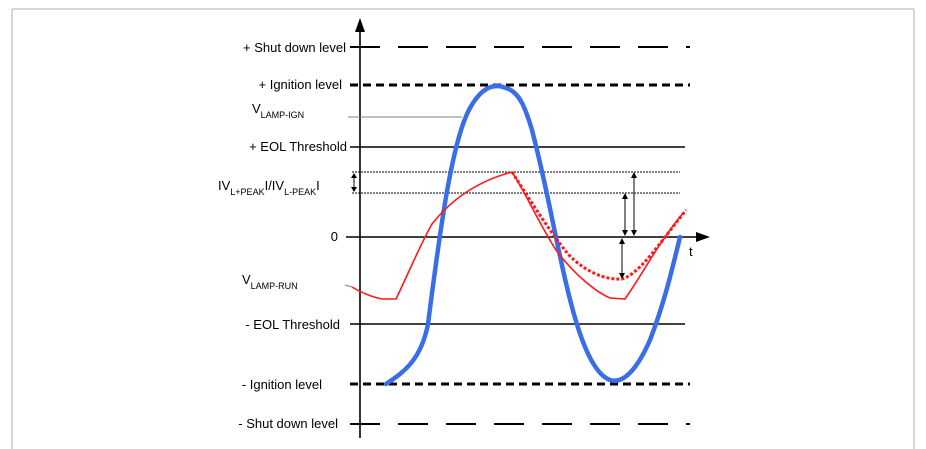 The height and width of the screenshot is (449, 926). I want to click on minus-peak-lower-arrow-head-down, so click(622, 276).